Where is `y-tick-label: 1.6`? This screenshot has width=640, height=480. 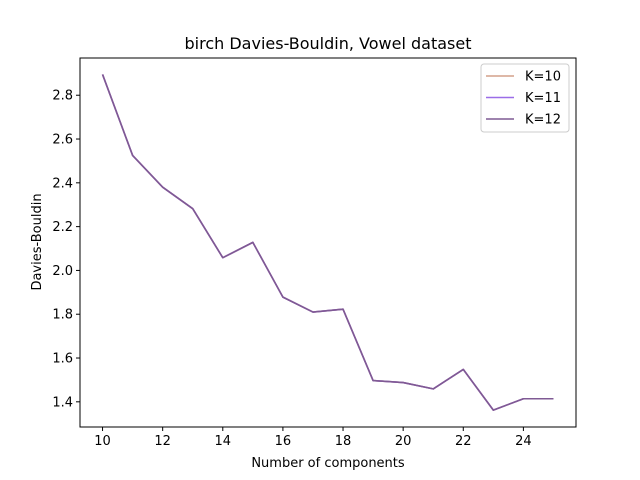
y-tick-label: 1.6 is located at coordinates (62, 359).